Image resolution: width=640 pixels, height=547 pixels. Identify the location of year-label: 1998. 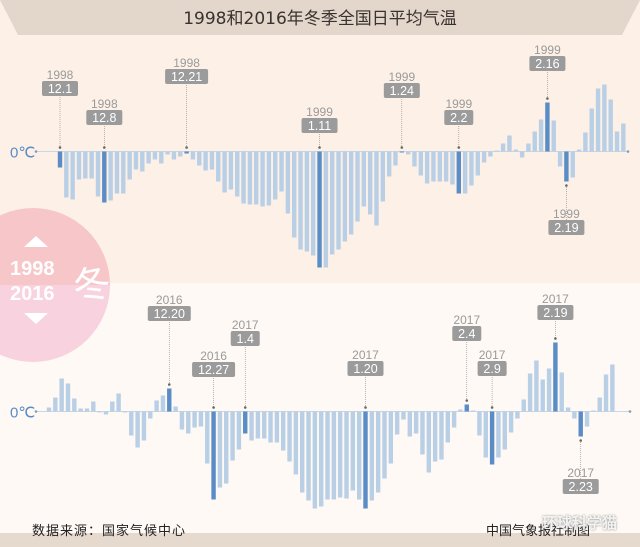
(186, 63).